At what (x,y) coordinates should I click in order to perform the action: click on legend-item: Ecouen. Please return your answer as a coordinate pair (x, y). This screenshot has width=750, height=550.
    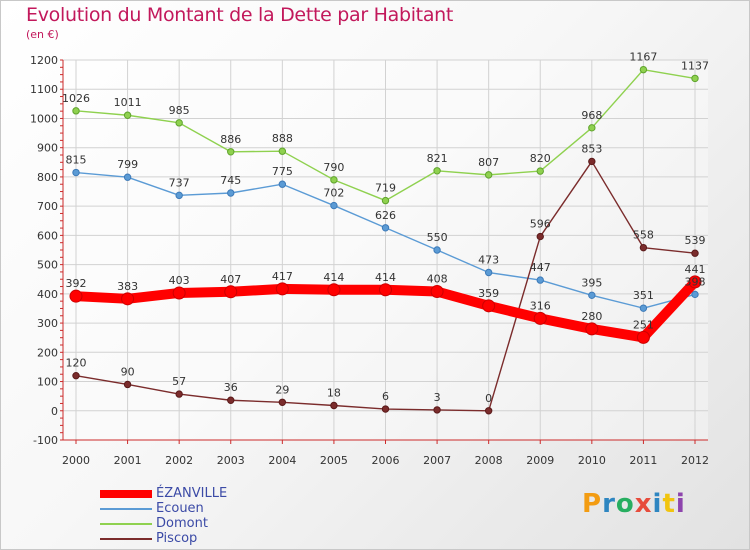
    Looking at the image, I should click on (163, 508).